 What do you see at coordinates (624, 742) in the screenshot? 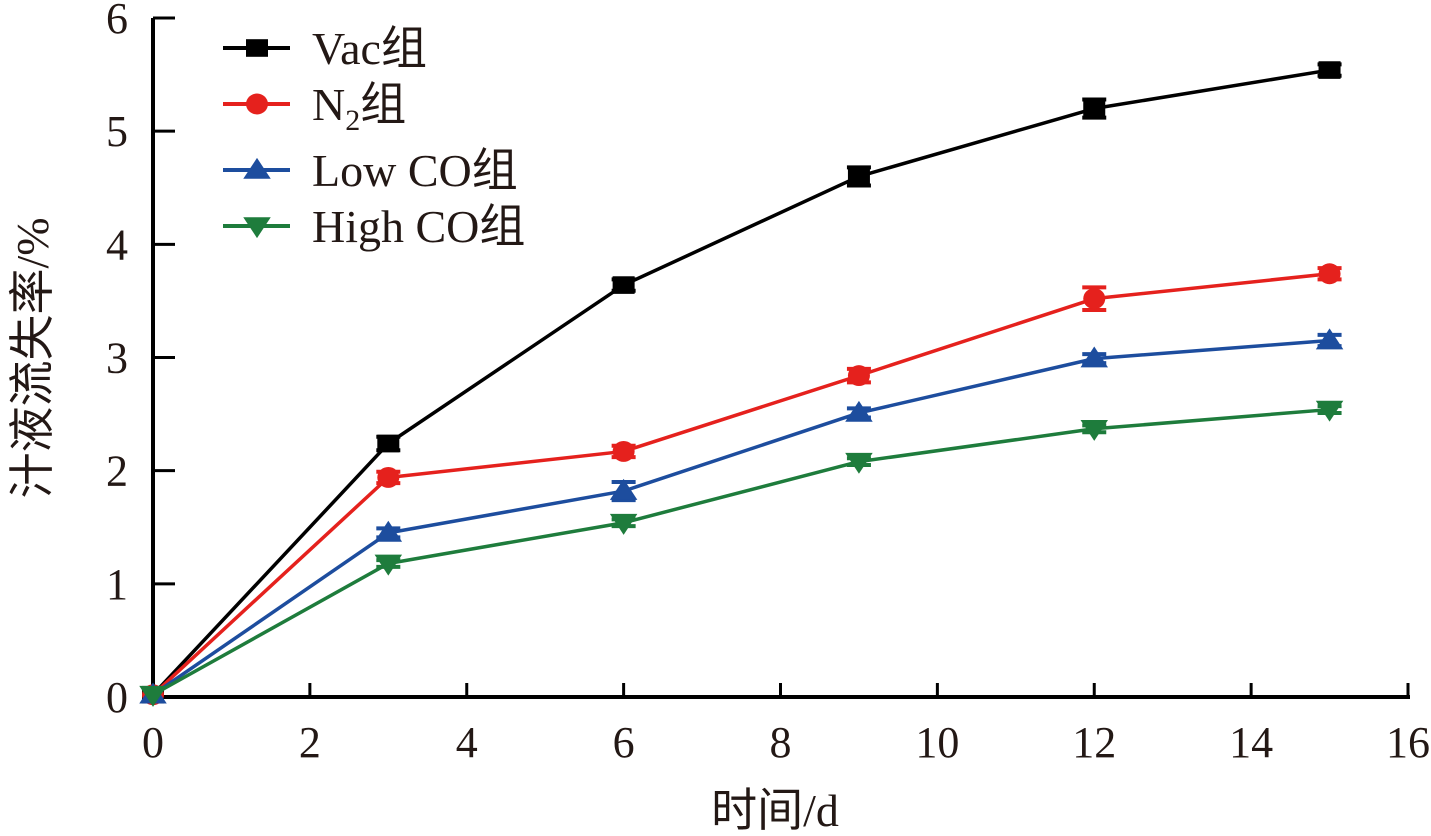
I see `x-tick-label: 6` at bounding box center [624, 742].